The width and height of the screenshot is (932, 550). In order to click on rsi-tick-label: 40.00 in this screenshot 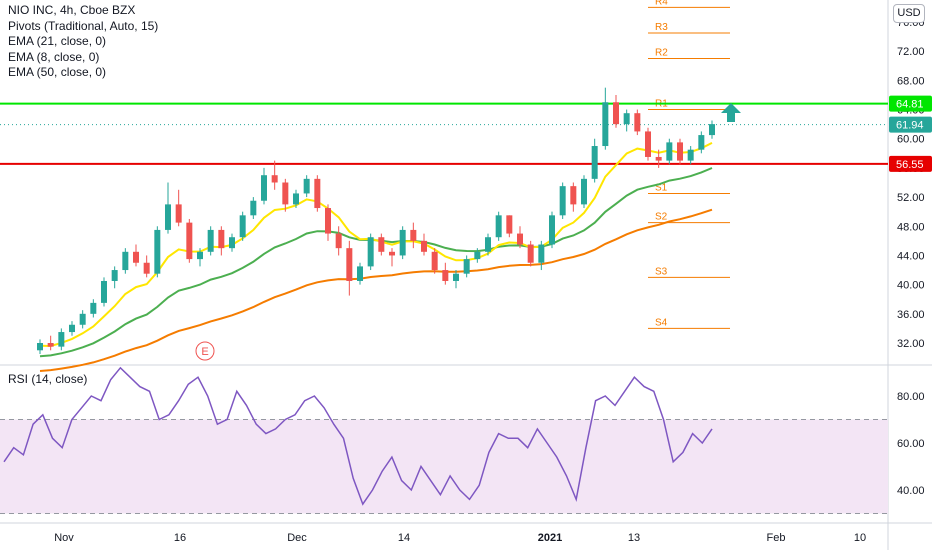, I will do `click(911, 491)`.